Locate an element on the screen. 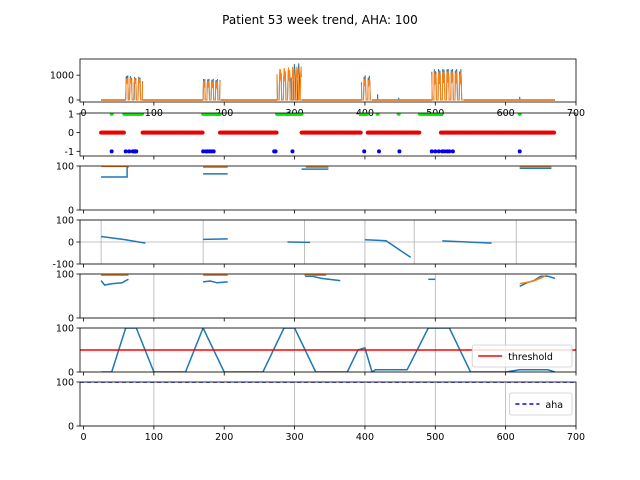  chart-title: Patient 53 week trend, AHA: 100 is located at coordinates (320, 20).